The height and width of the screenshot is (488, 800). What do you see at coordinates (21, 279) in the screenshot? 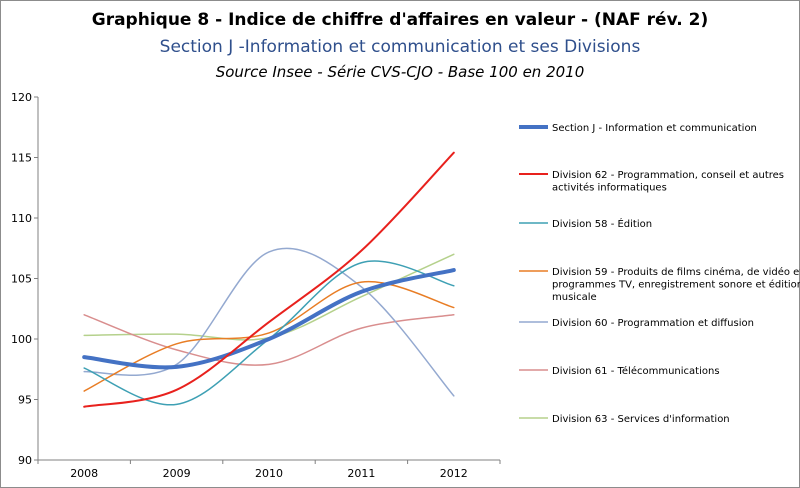
I see `y-tick-label: 105` at bounding box center [21, 279].